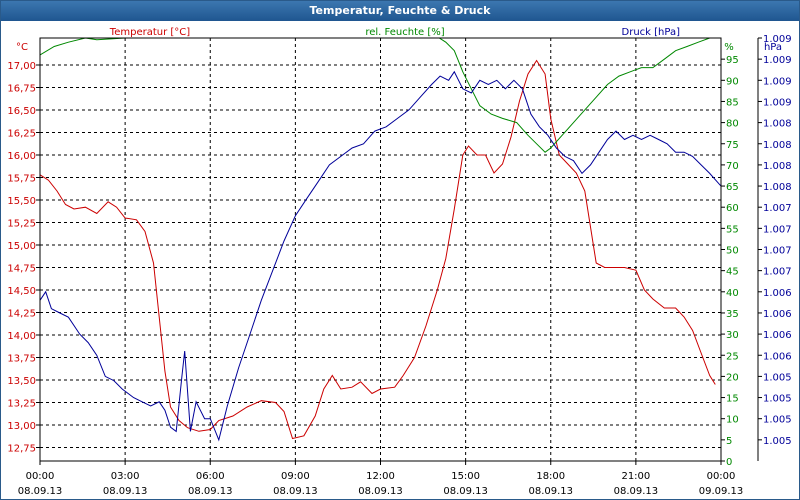 The image size is (800, 500). I want to click on temperature-tick-label: 13,50, so click(21, 381).